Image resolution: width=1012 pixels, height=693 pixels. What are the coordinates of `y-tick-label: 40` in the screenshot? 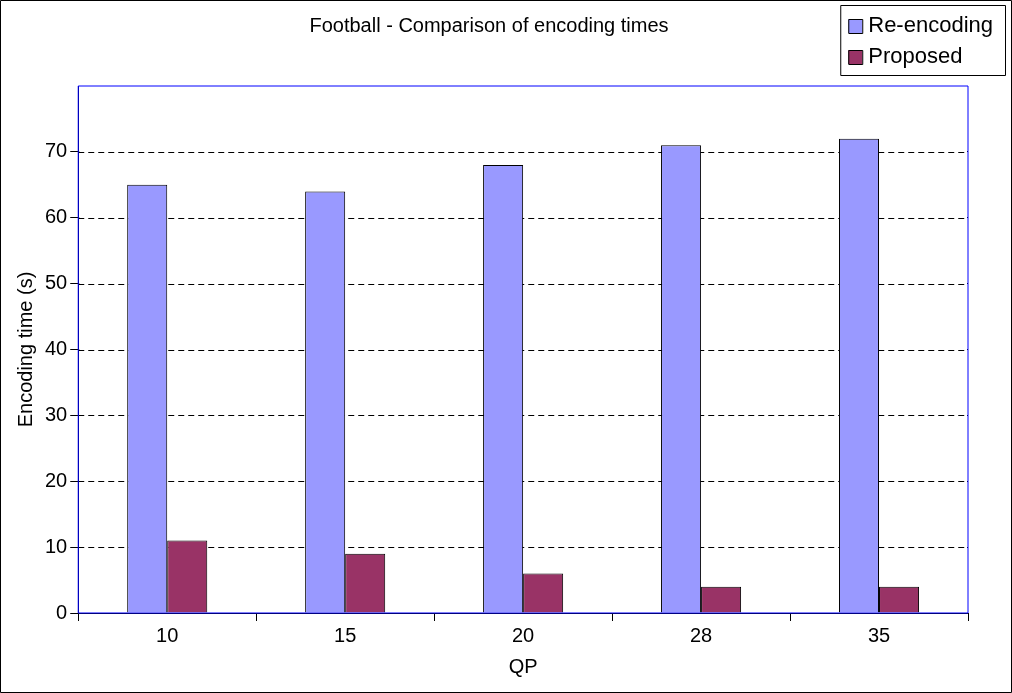 It's located at (56, 348).